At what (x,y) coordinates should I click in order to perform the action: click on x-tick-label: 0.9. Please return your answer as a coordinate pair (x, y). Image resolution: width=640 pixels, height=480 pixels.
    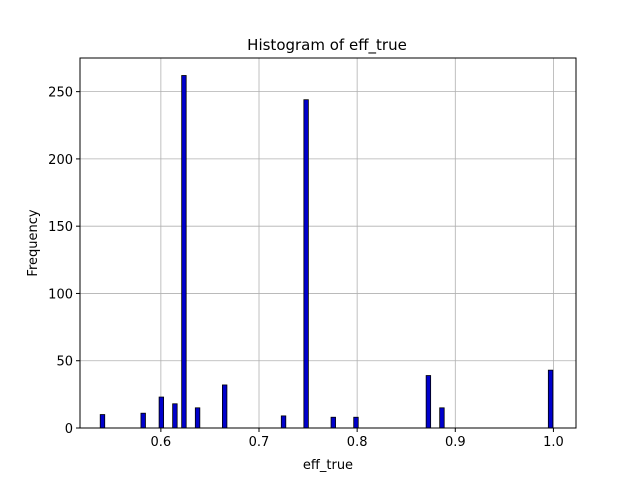
    Looking at the image, I should click on (455, 442).